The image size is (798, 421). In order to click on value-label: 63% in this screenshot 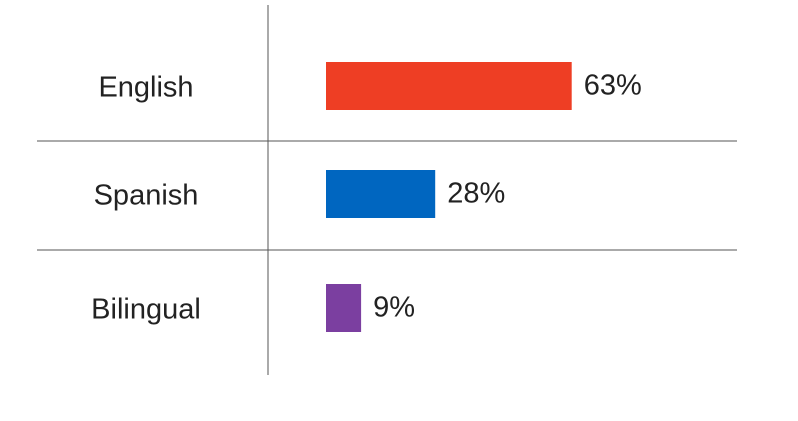, I will do `click(613, 86)`.